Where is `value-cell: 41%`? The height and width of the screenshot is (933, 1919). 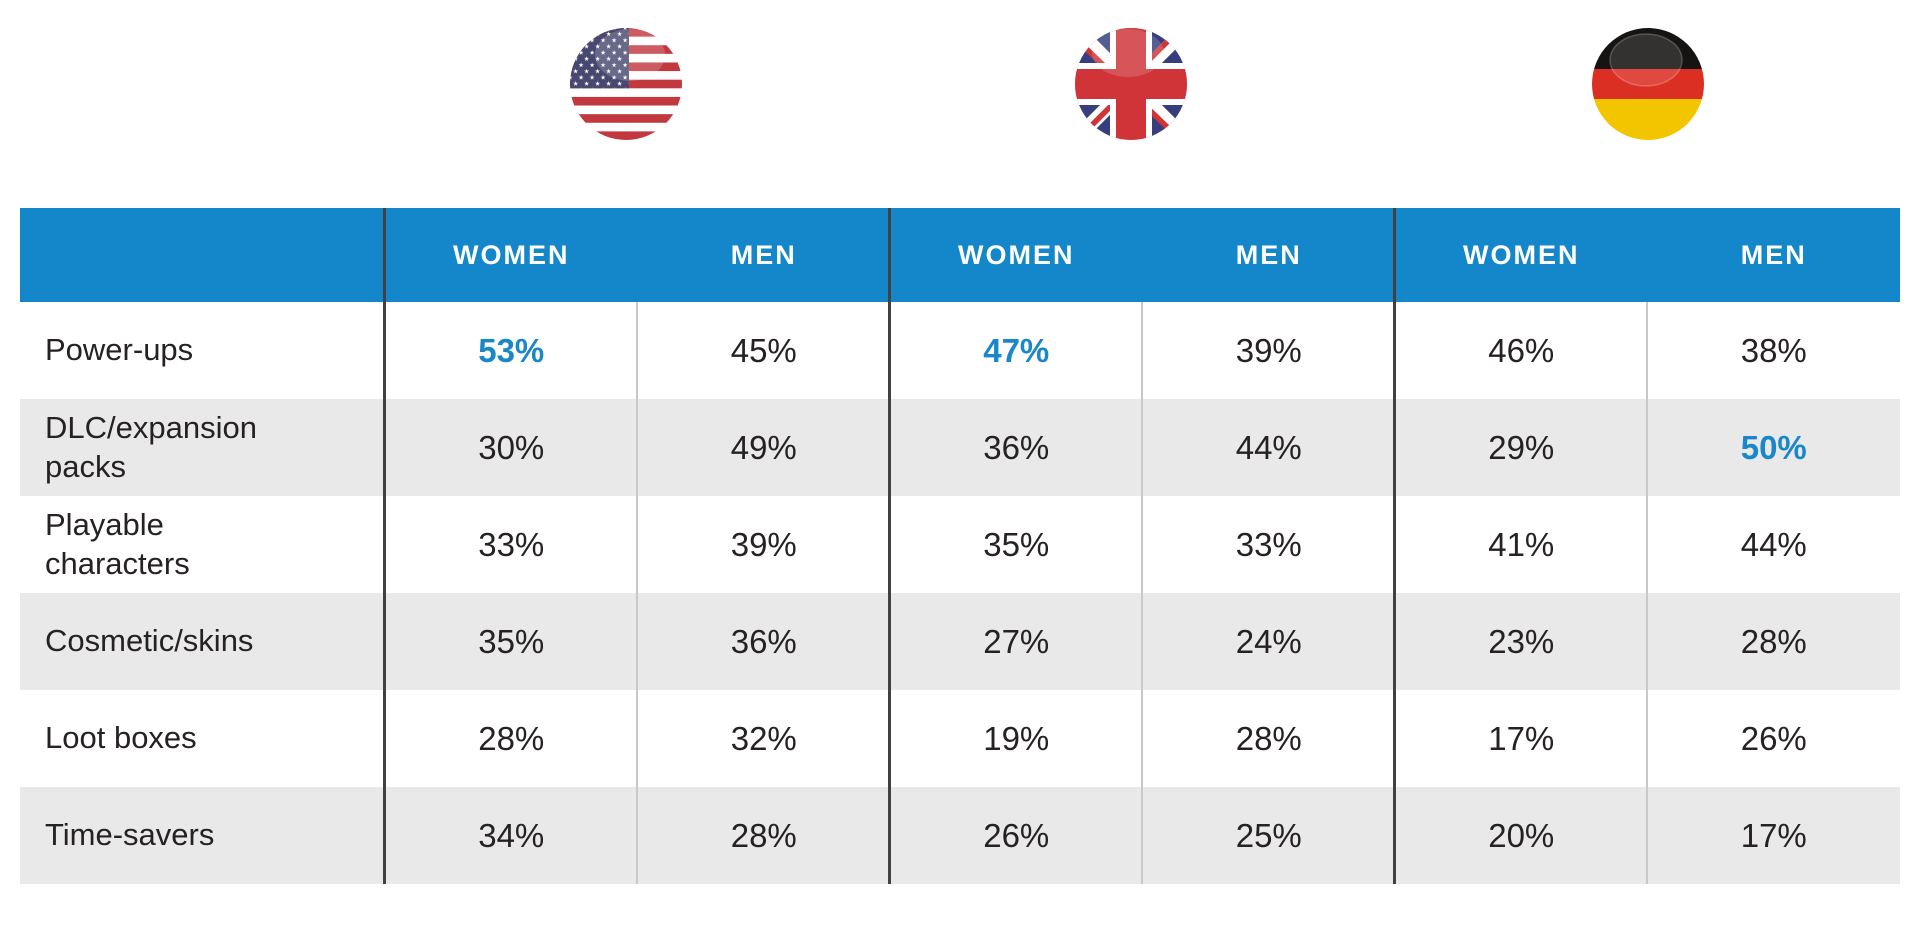 value-cell: 41% is located at coordinates (1521, 544).